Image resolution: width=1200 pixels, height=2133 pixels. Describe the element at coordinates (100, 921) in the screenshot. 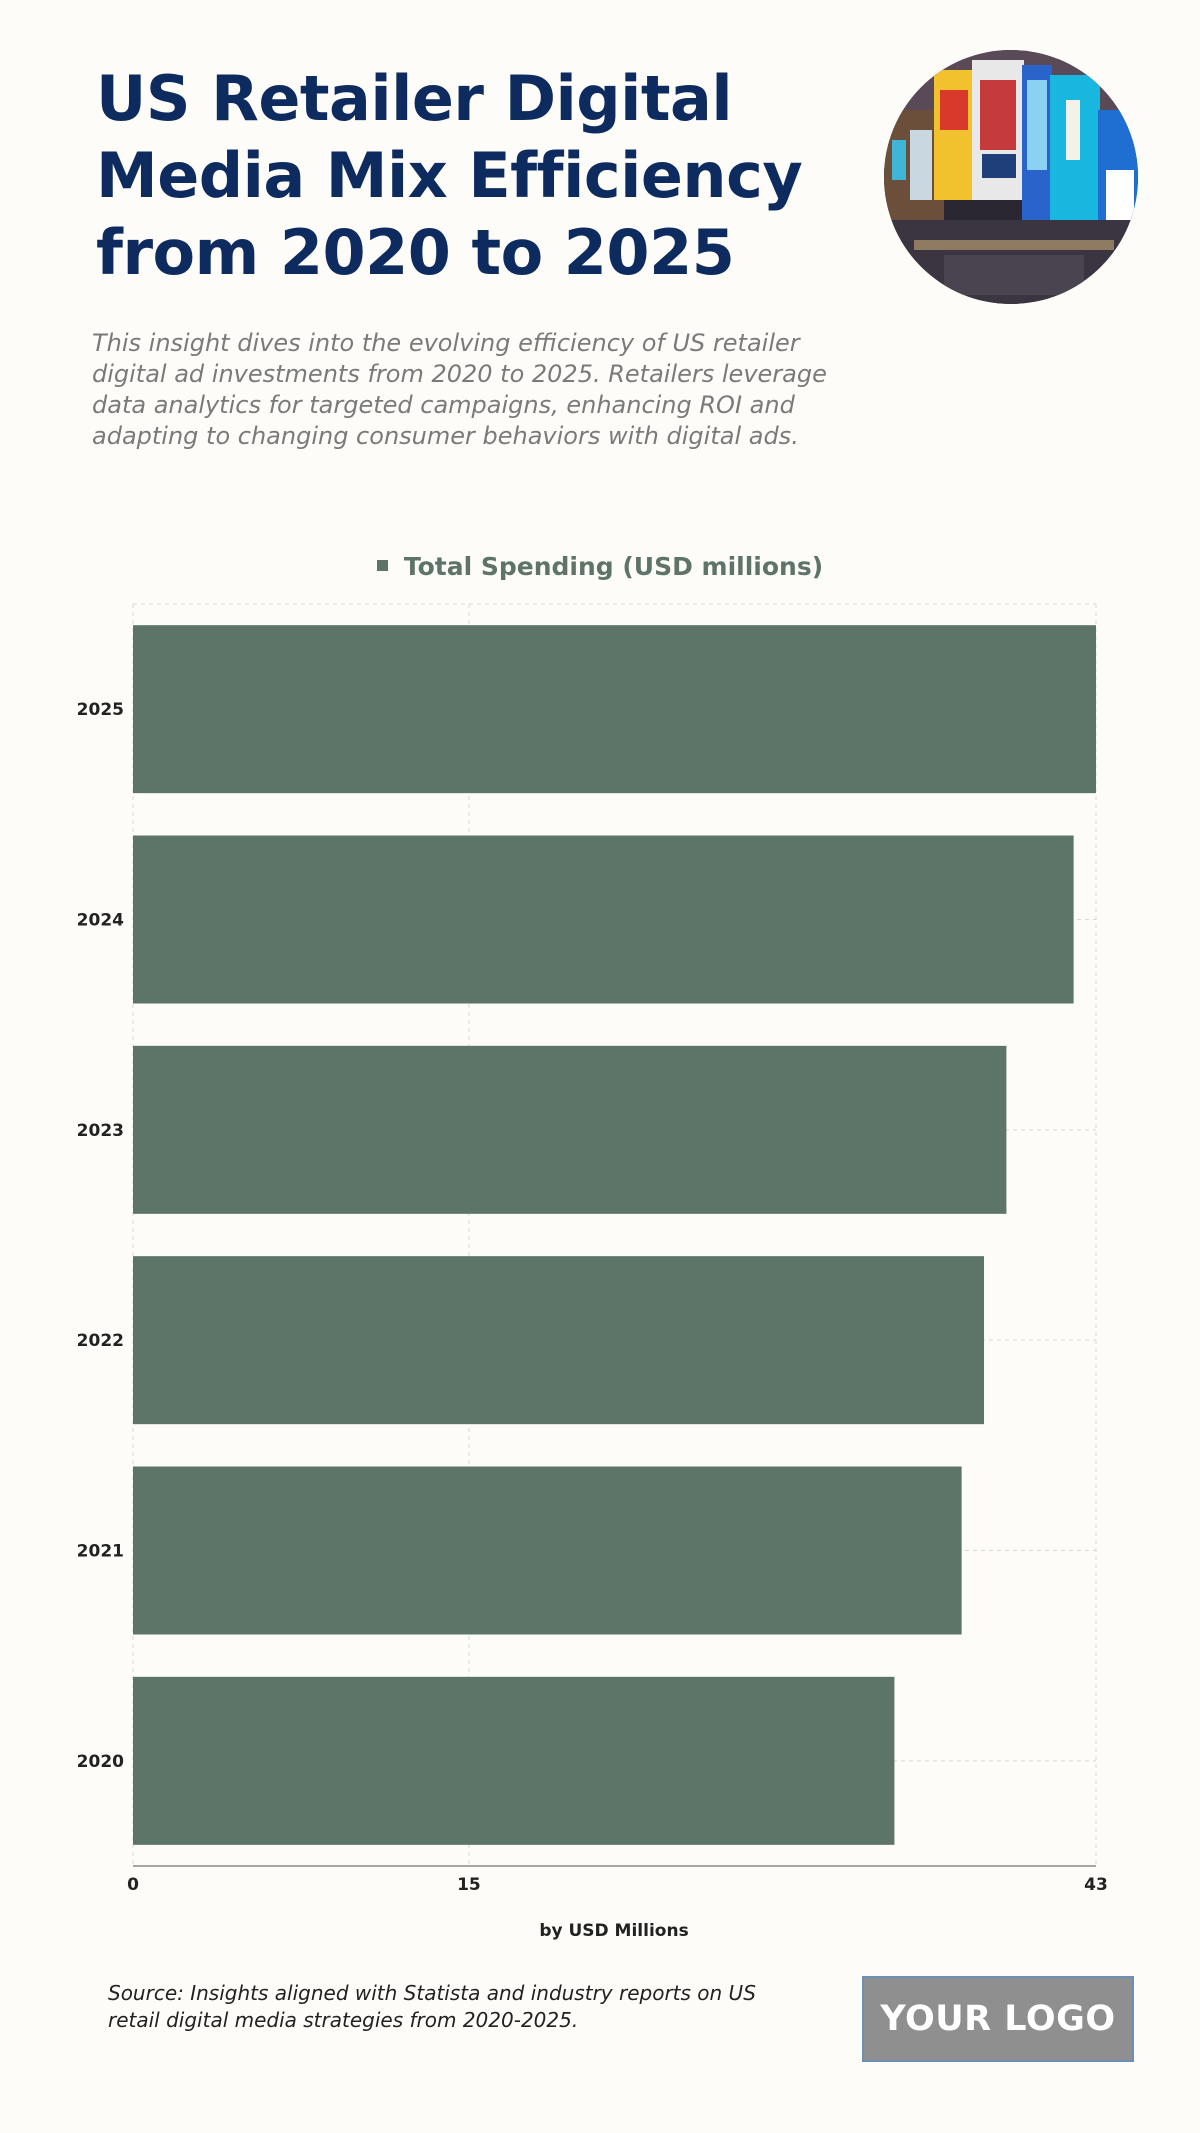

I see `y-tick-label: 2024` at that location.